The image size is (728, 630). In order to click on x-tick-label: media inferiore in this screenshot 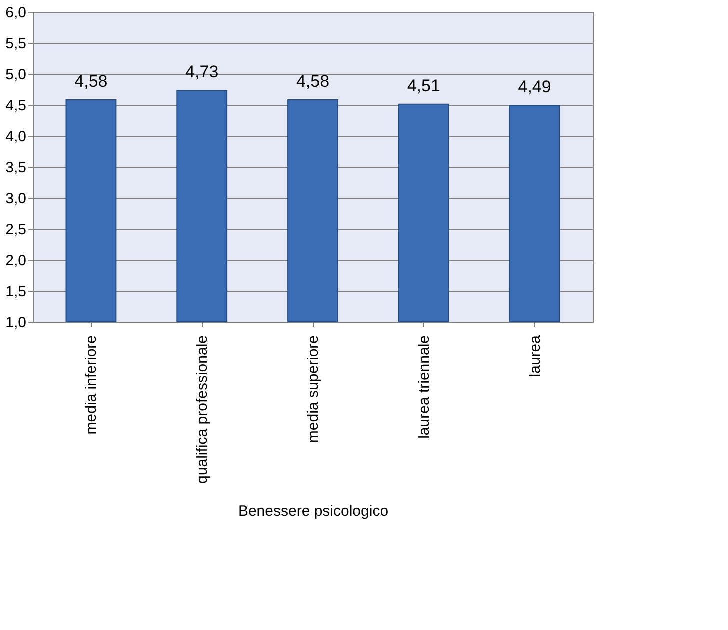, I will do `click(91, 385)`.